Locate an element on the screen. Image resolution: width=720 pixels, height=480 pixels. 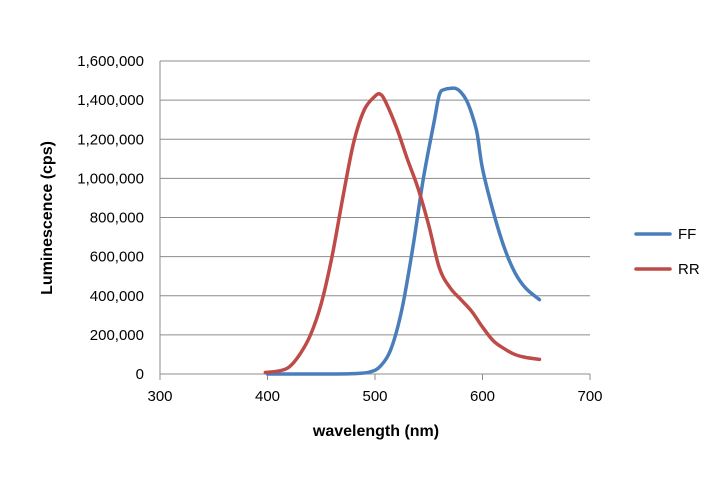
y-tick-label: 800,000 is located at coordinates (117, 218).